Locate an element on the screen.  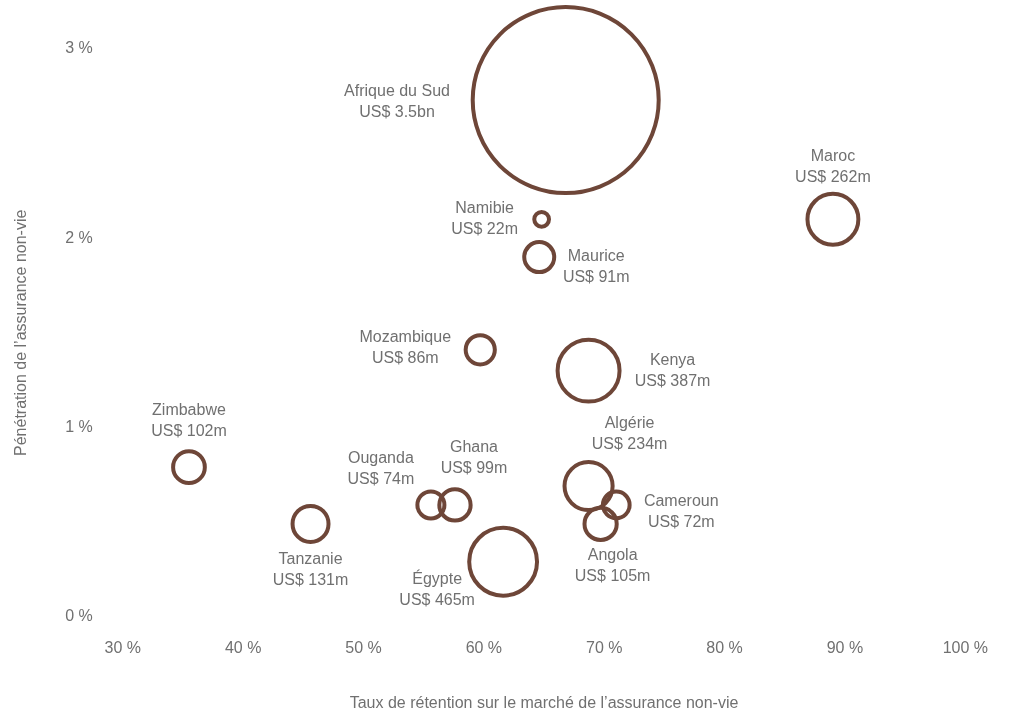
annotation: Zimbabwe US$ 102m is located at coordinates (189, 419).